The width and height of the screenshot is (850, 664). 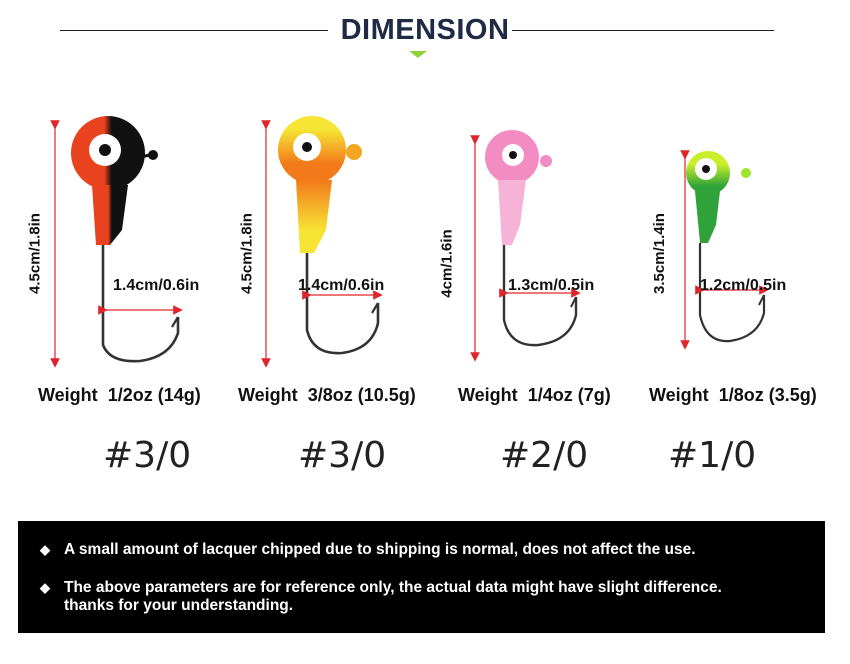 I want to click on title-rule-left, so click(x=194, y=30).